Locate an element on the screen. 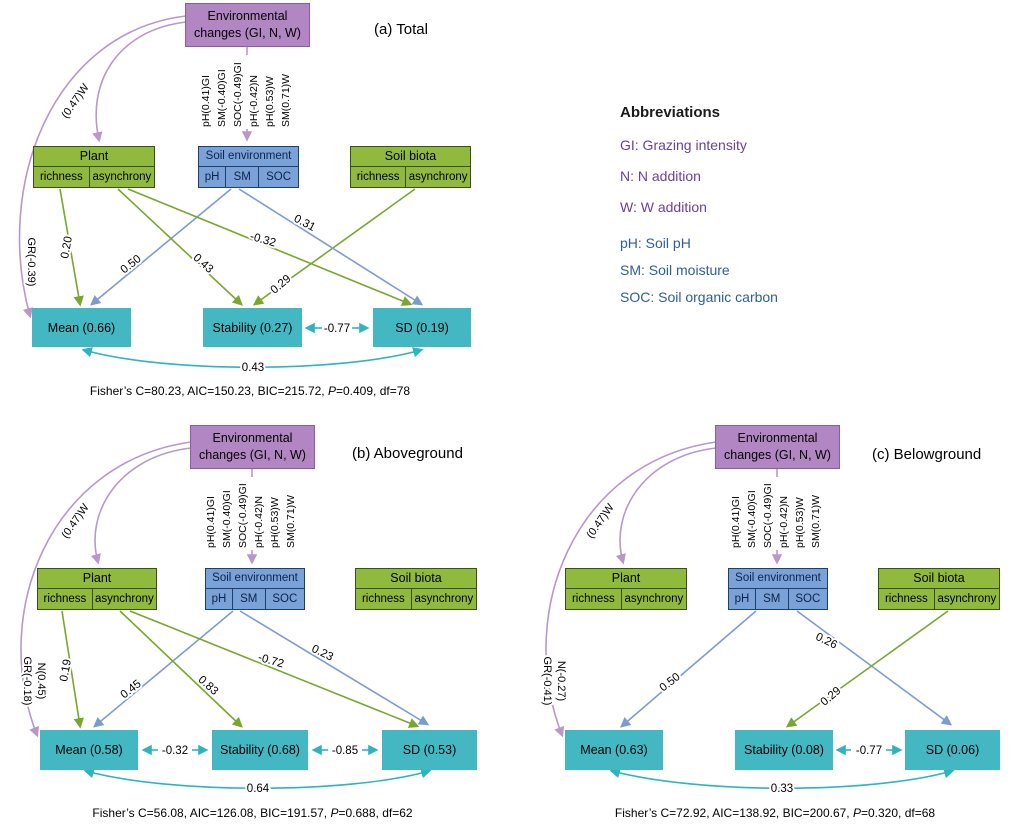 This screenshot has height=828, width=1010. coef-asynchrony-sd: -0.32 is located at coordinates (263, 240).